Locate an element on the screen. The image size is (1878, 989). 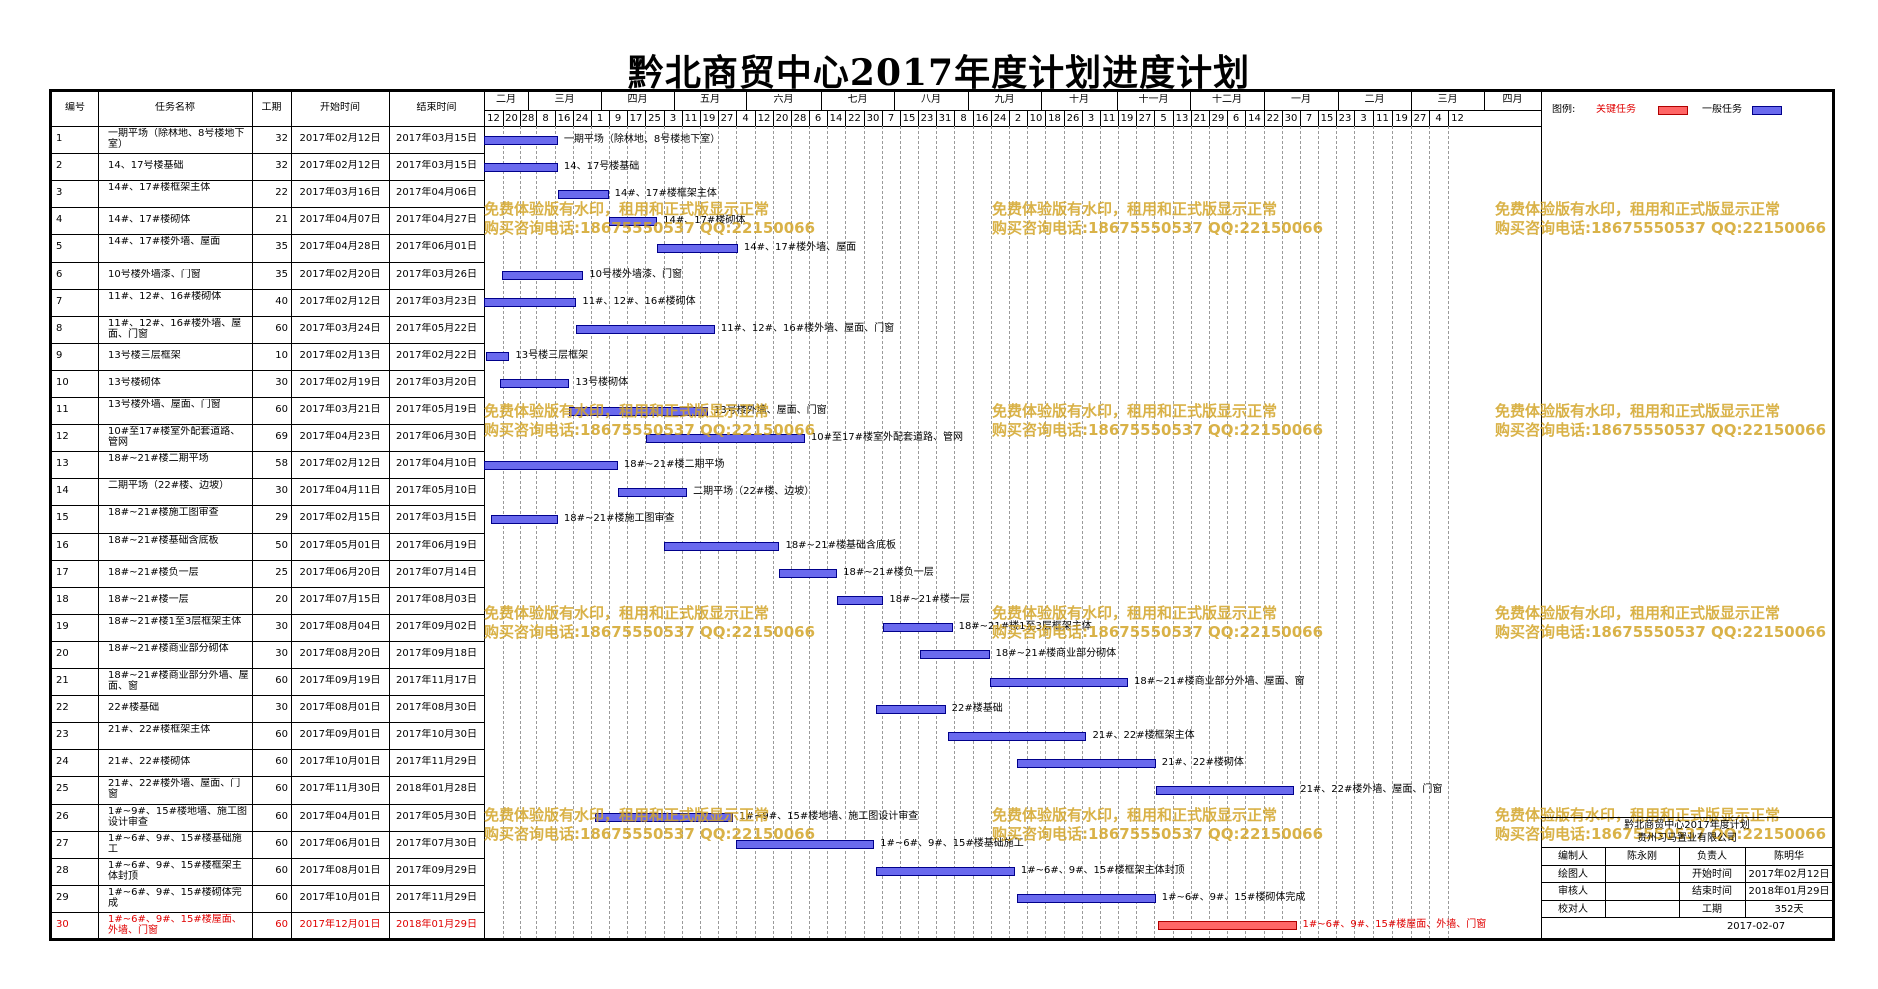
table-cell-days: 30 is located at coordinates (281, 491).